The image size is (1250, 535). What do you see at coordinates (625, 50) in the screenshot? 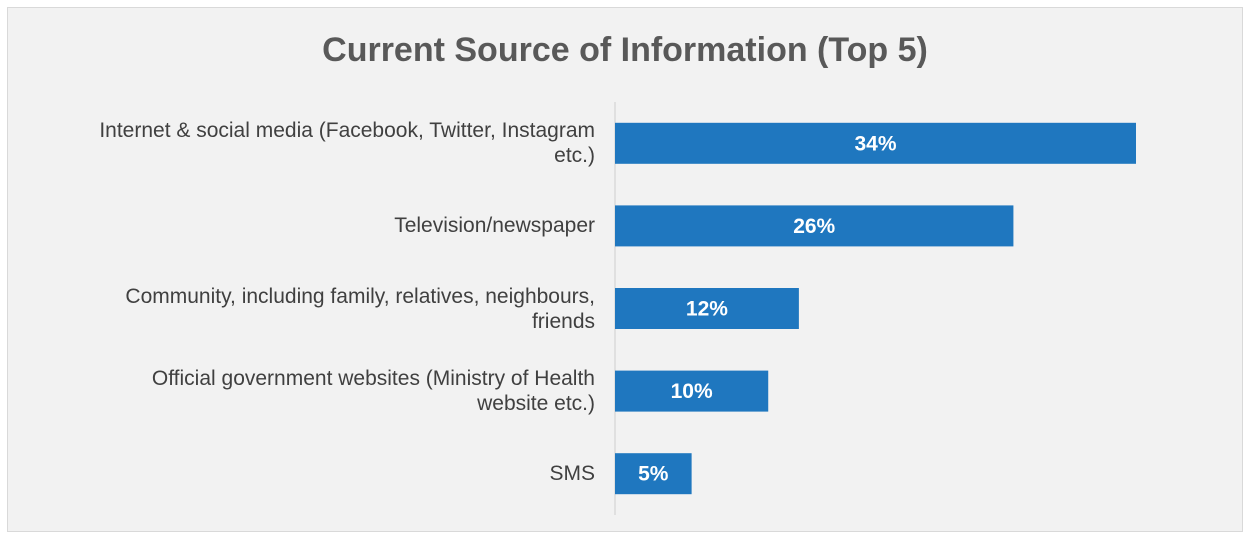
I see `chart-title: Current Source of Information (Top 5)` at bounding box center [625, 50].